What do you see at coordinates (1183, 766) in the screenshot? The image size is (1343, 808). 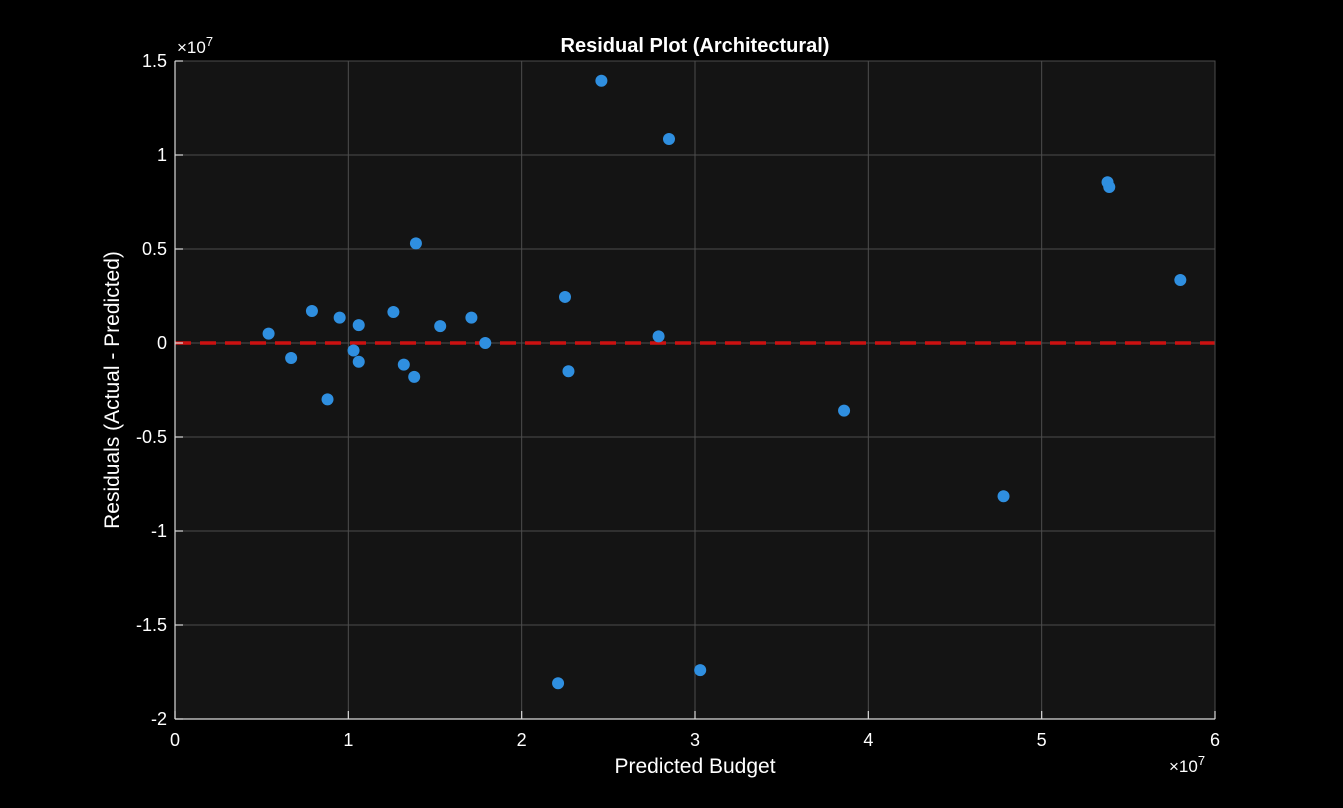 I see `x-exponent-base: ×10` at bounding box center [1183, 766].